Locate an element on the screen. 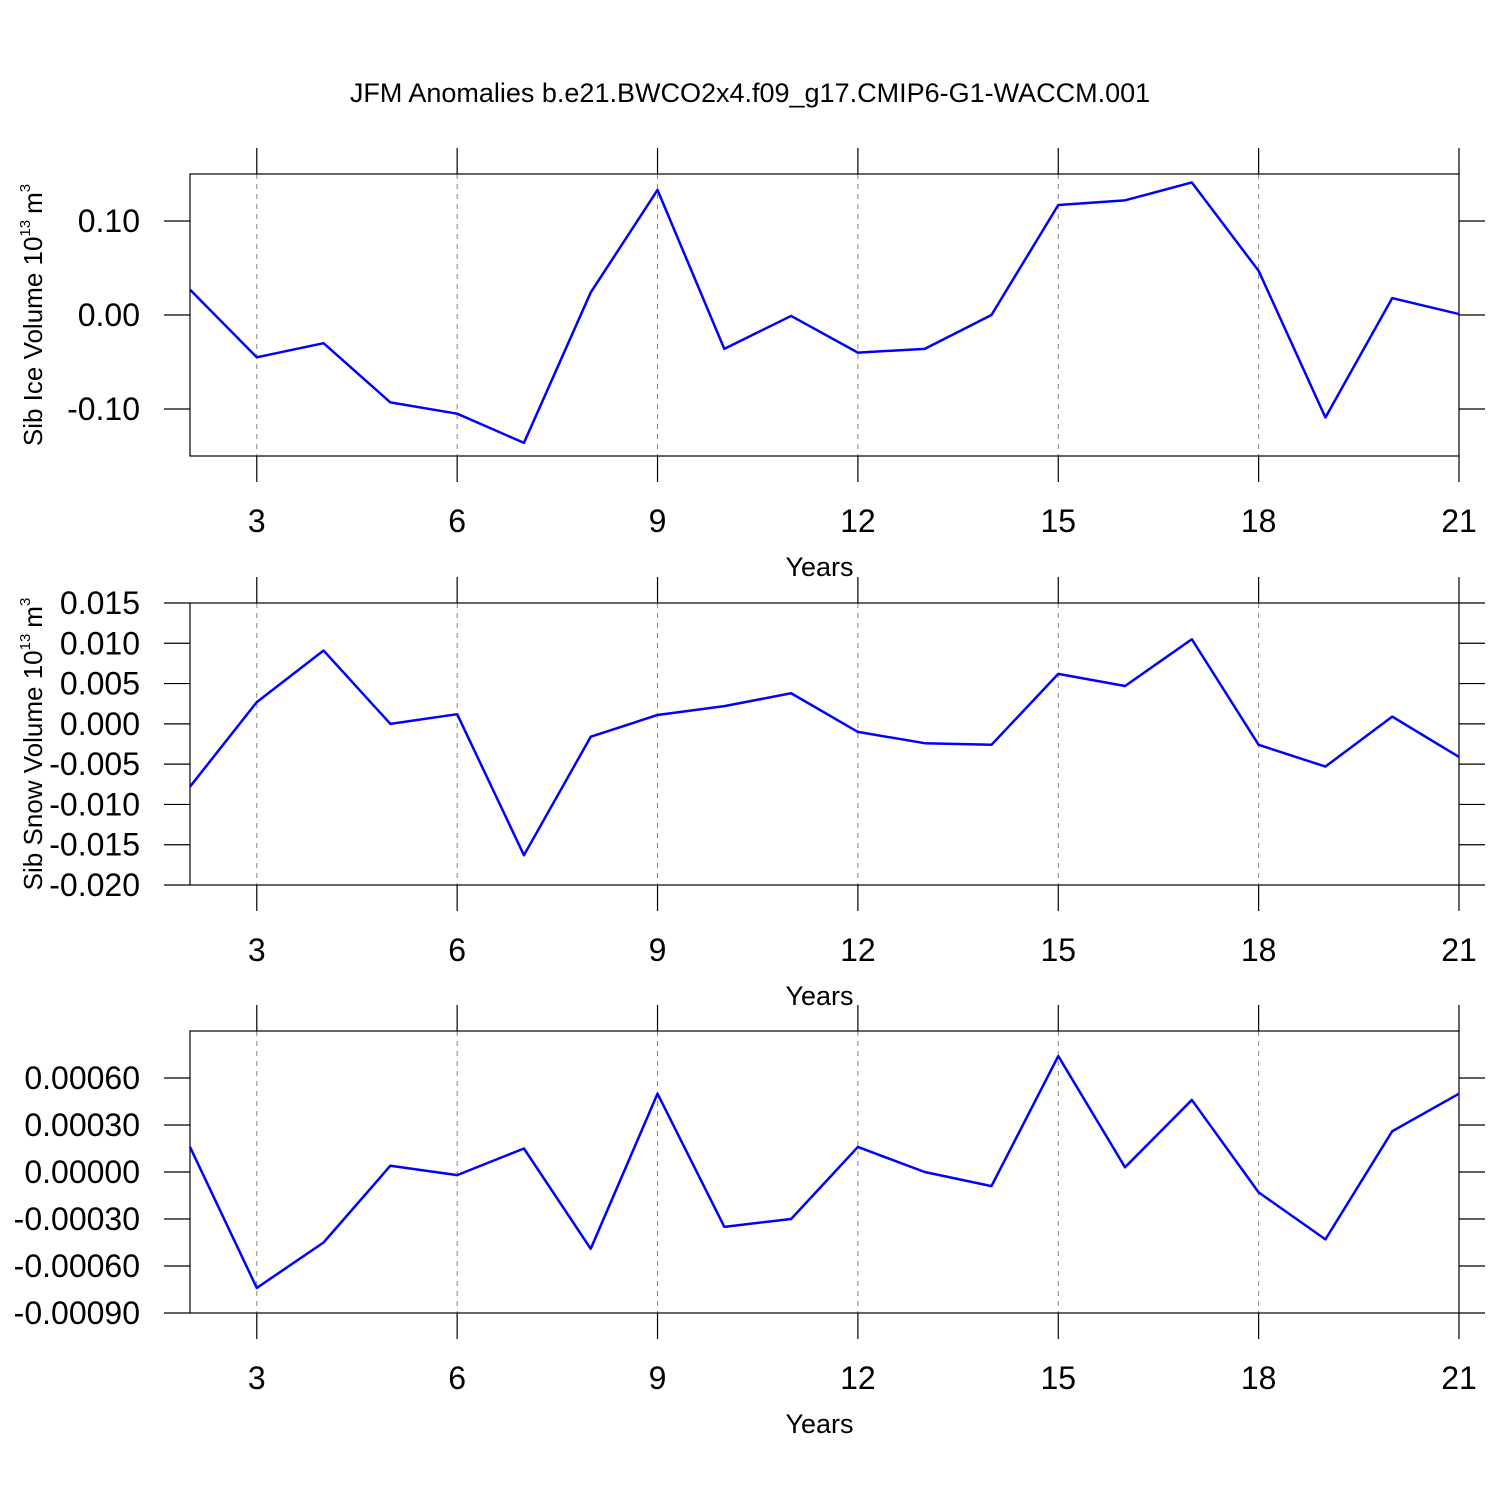  y-tick-label: -0.005 is located at coordinates (94, 764).